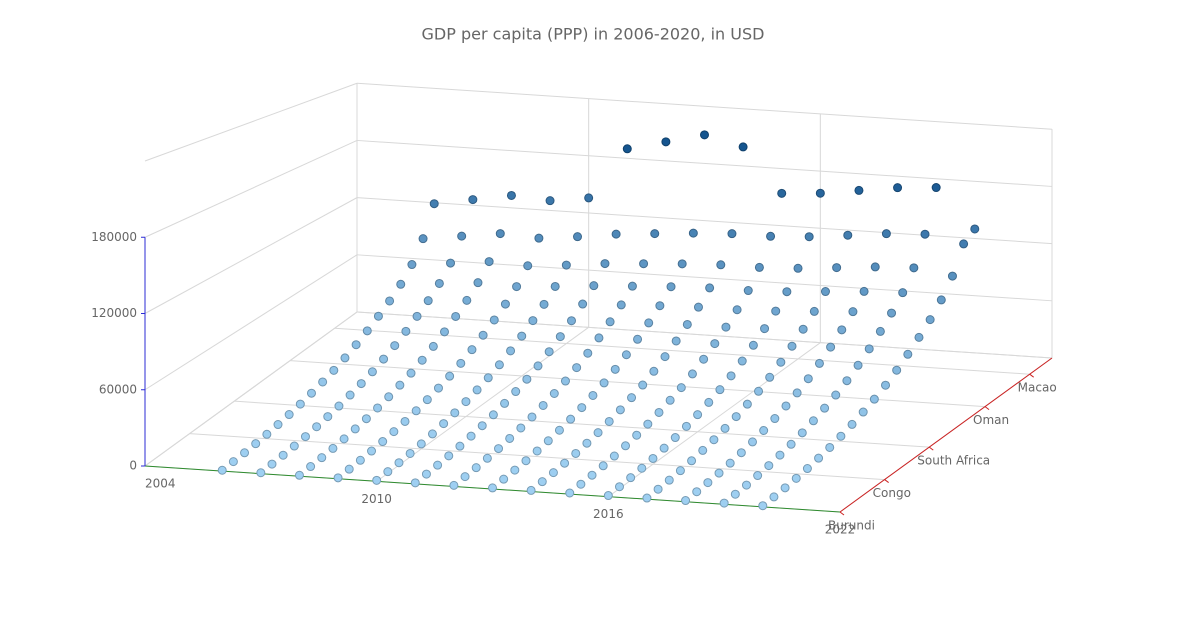 This screenshot has width=1186, height=623. Describe the element at coordinates (251, 122) in the screenshot. I see `box-edge` at that location.